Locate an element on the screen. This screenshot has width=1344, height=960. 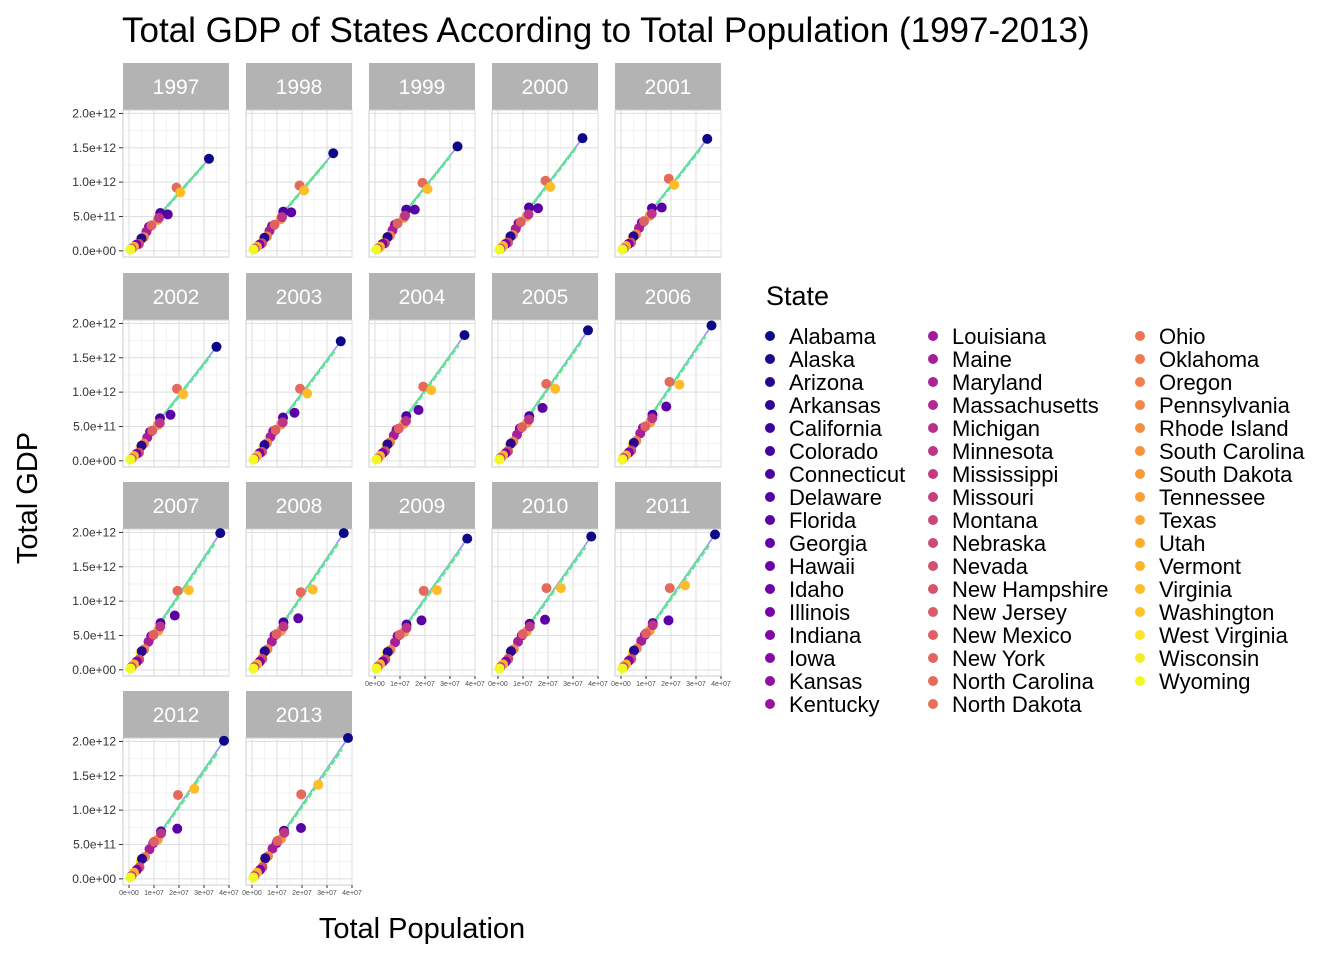
legend-item: Iowa is located at coordinates (800, 658).